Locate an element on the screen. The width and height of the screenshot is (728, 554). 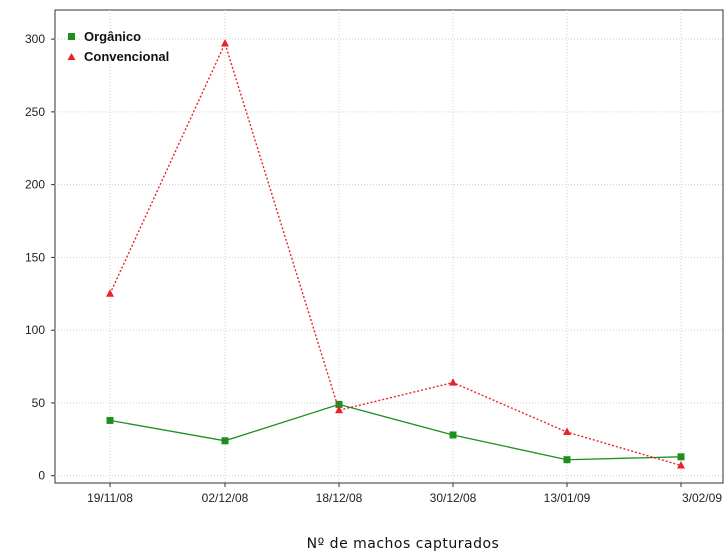
legend-label-organico: Orgânico is located at coordinates (112, 36).